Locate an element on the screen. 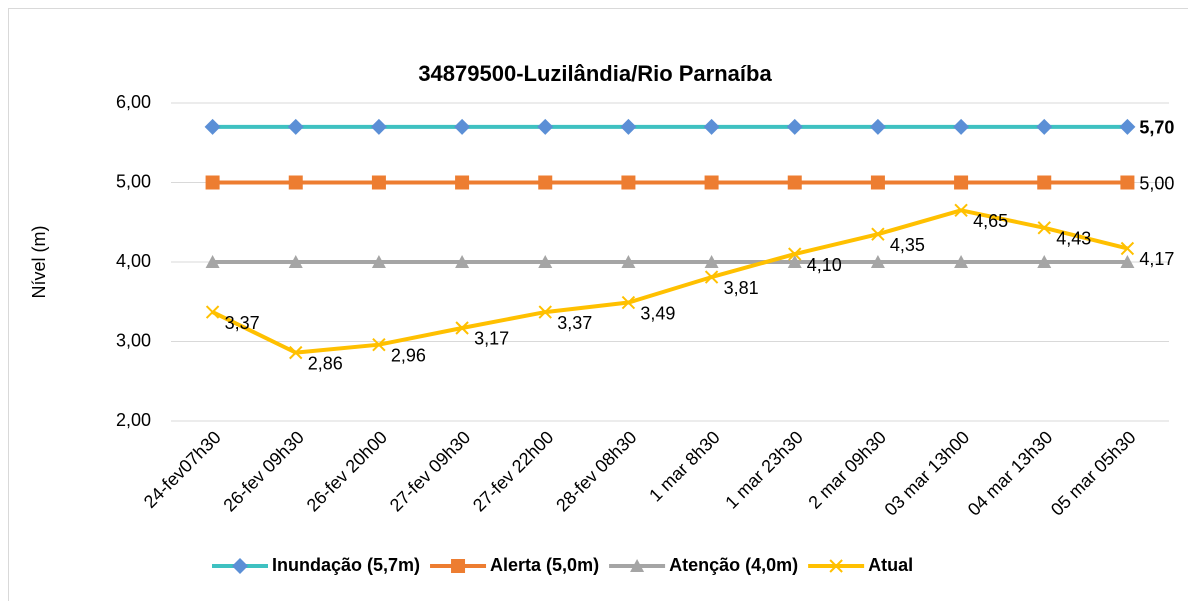 This screenshot has width=1188, height=601. x-tick-label: 2 mar 09h30 is located at coordinates (847, 470).